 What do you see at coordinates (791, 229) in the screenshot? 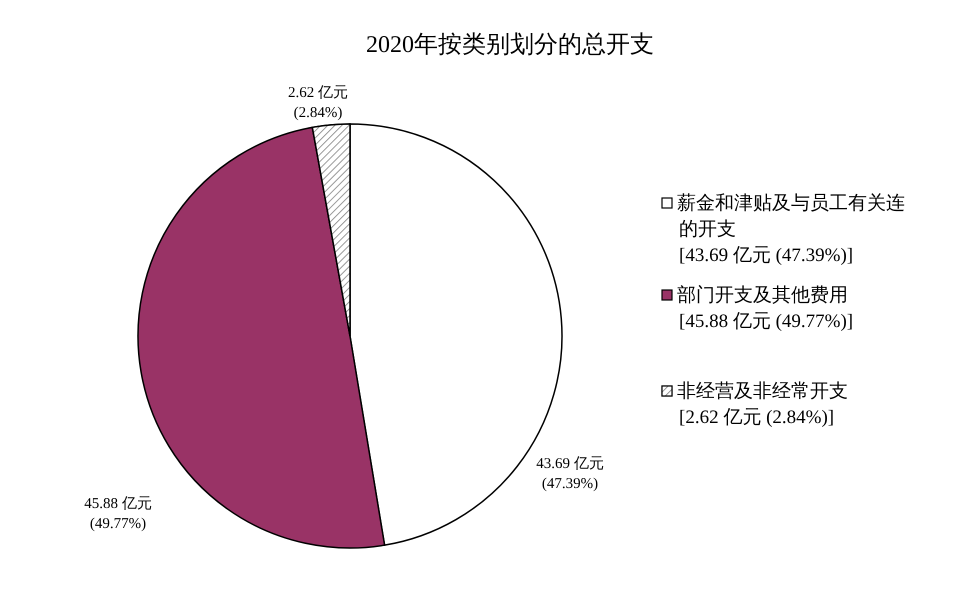
I see `legend-label: 薪金和津贴及与员工有关连的开支 [43.69 亿元 (47.39%)]` at bounding box center [791, 229].